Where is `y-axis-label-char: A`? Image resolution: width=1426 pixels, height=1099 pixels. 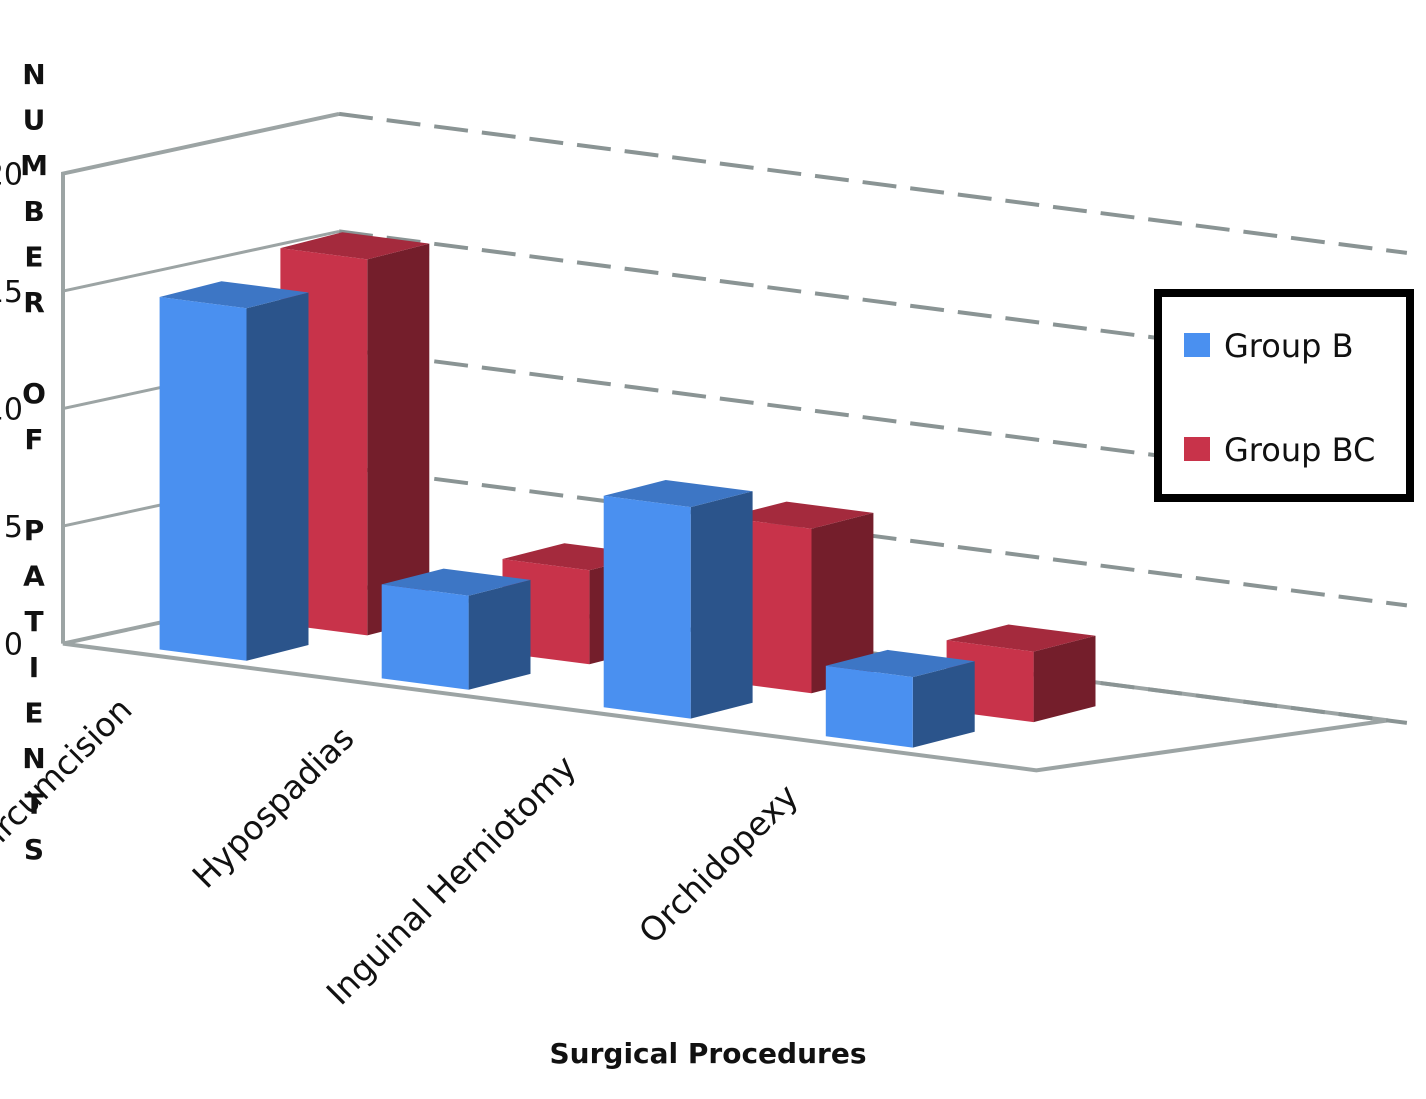 y-axis-label-char: A is located at coordinates (34, 576).